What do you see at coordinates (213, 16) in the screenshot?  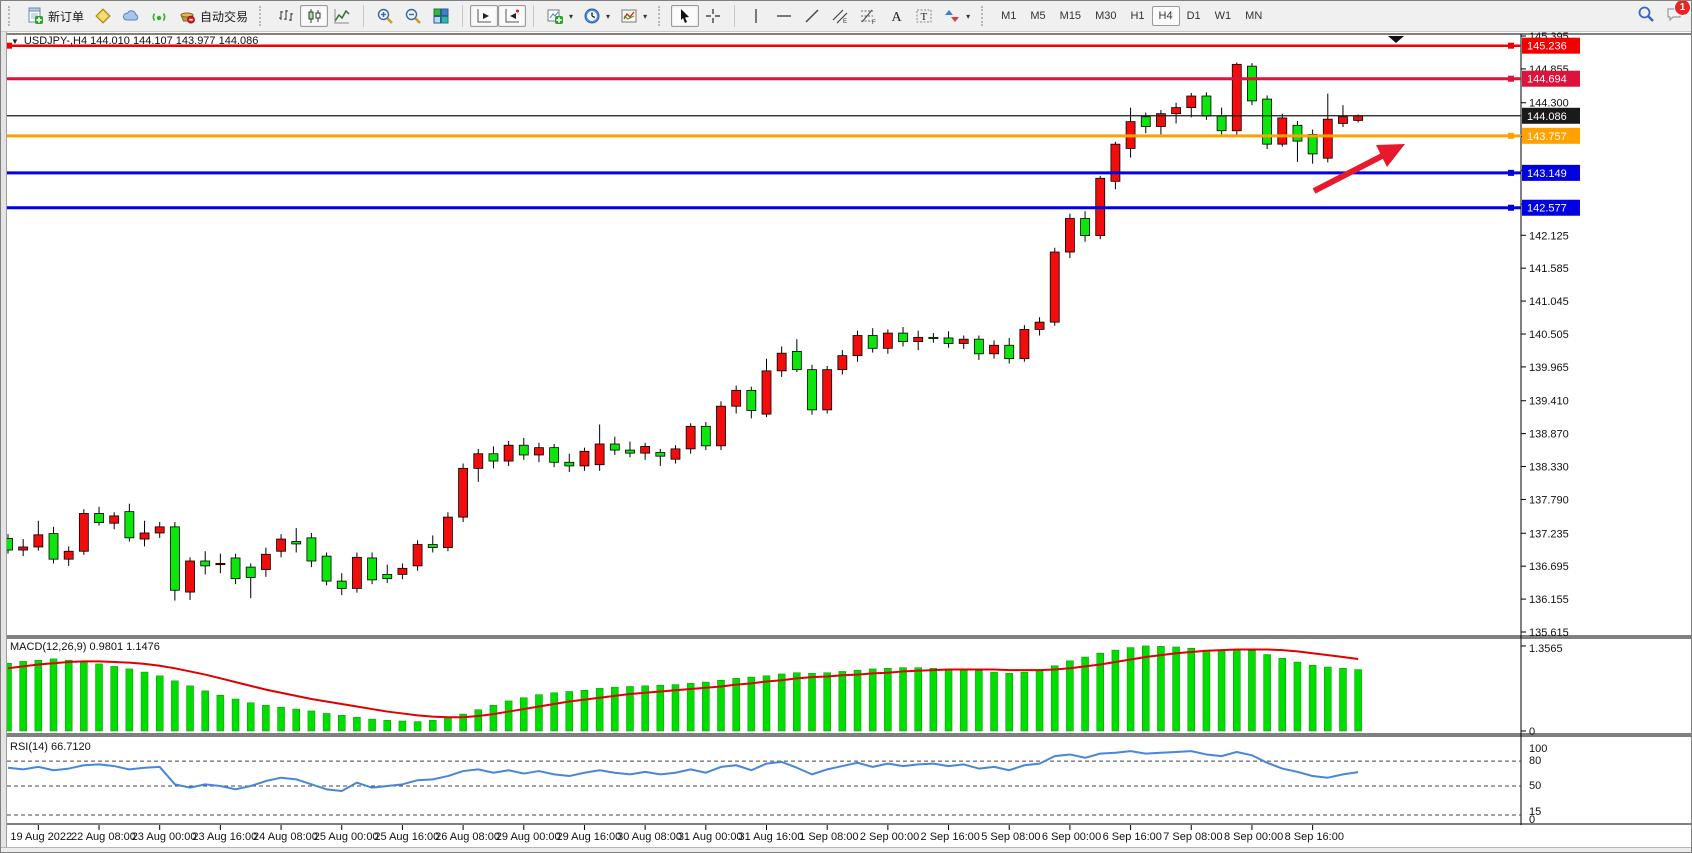 I see `autotrade-button: 自动交易` at bounding box center [213, 16].